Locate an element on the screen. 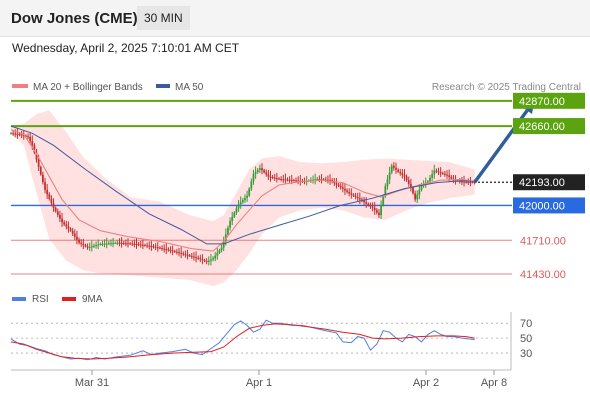 The width and height of the screenshot is (590, 400). legend-label-ma20: MA 20 + Bollinger Bands is located at coordinates (88, 87).